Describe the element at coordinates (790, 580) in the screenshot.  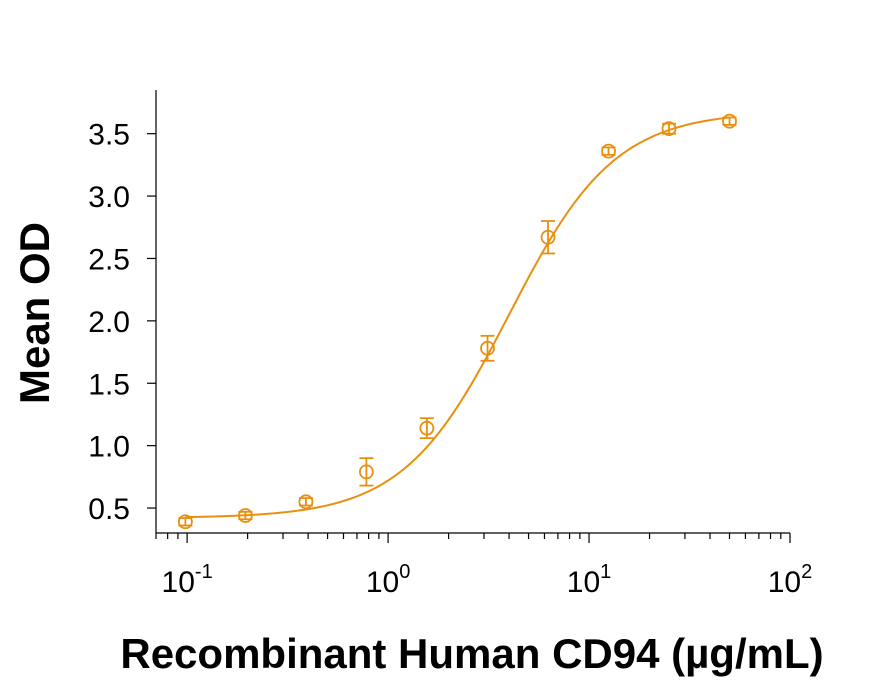
I see `x-tick-label: 10²` at that location.